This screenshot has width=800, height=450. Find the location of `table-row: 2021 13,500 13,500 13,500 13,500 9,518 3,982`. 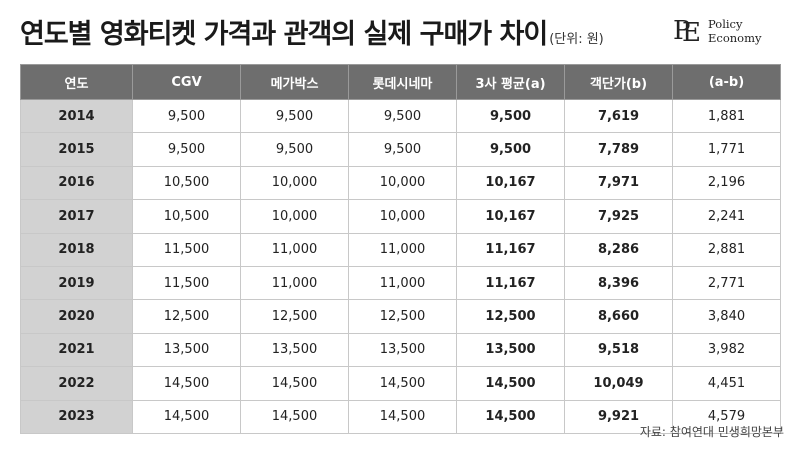

table-row: 2021 13,500 13,500 13,500 13,500 9,518 3,982 is located at coordinates (400, 350).